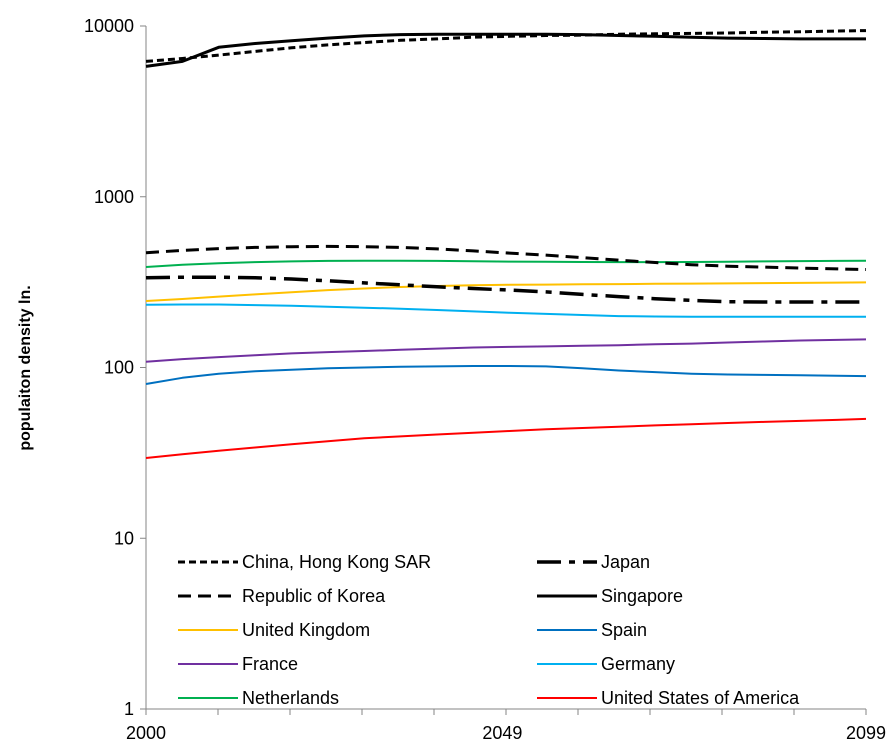 The width and height of the screenshot is (888, 747). I want to click on x-tick-label: 2000, so click(146, 733).